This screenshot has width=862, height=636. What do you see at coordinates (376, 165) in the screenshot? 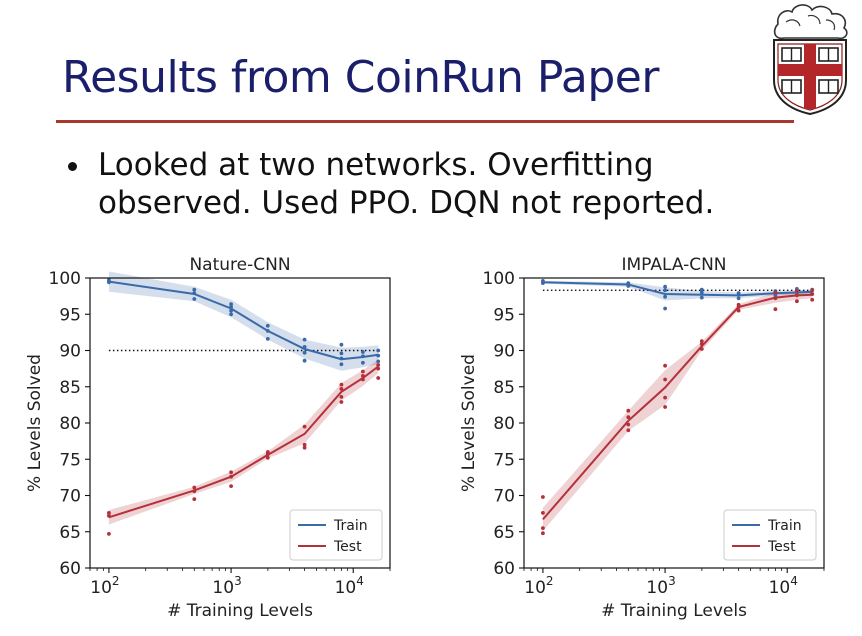
I see `bullet-line-1: Looked at two networks. Overfitting` at bounding box center [376, 165].